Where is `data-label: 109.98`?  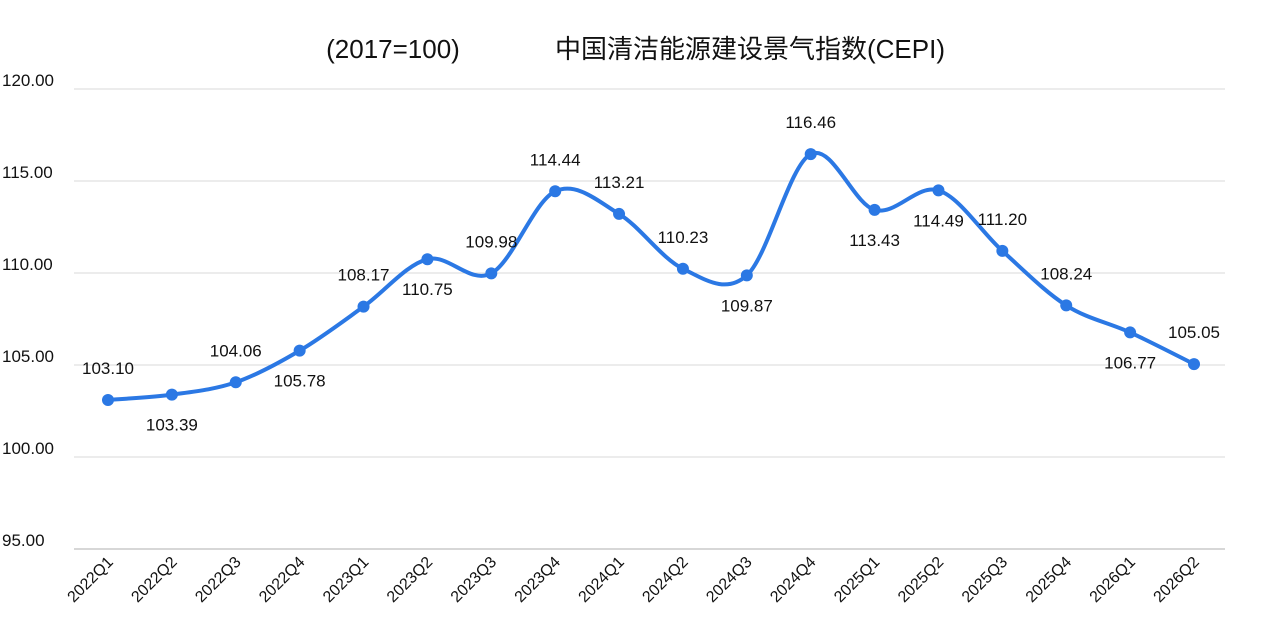 data-label: 109.98 is located at coordinates (491, 241).